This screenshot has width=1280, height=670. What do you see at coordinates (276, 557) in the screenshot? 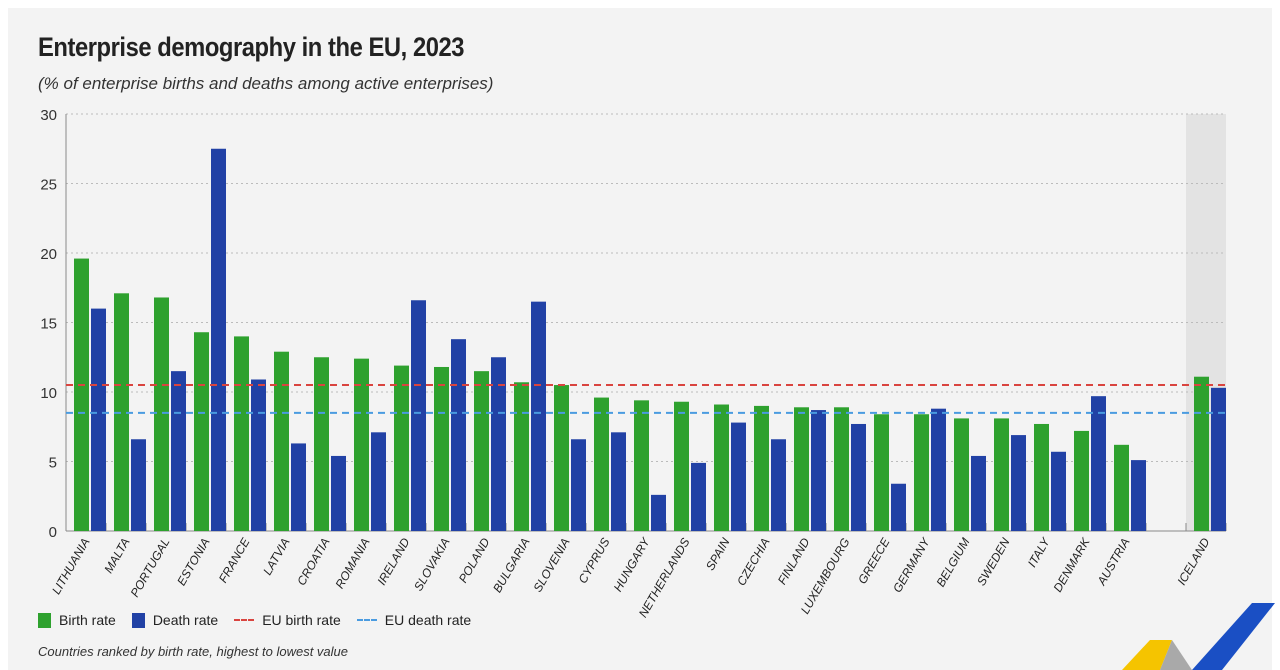
I see `x-tick-label: LATVIA` at bounding box center [276, 557].